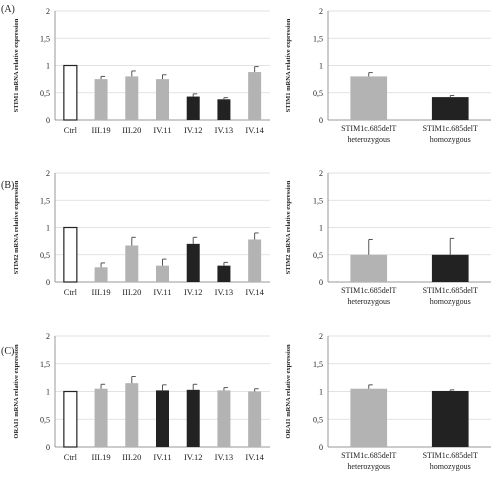 This screenshot has height=477, width=500. I want to click on panel-label-c: (C), so click(7, 351).